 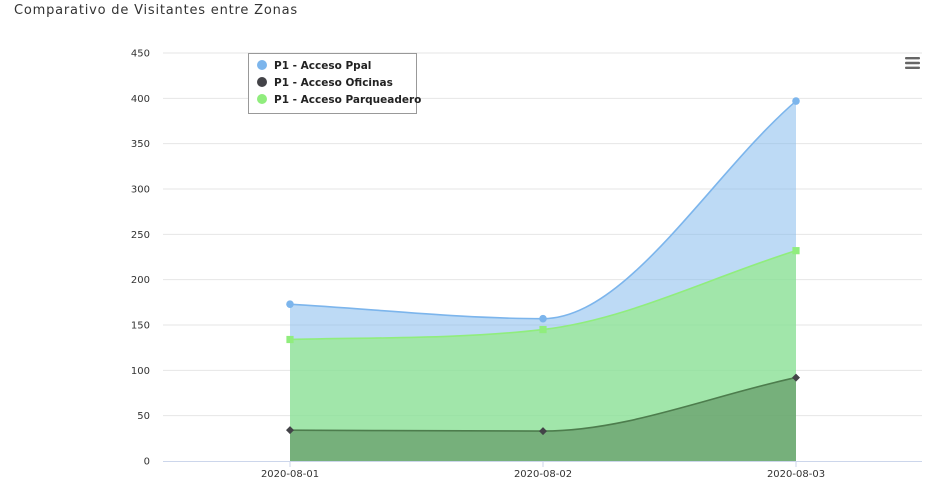 What do you see at coordinates (347, 100) in the screenshot?
I see `legend-item-label: P1 - Acceso Parqueadero` at bounding box center [347, 100].